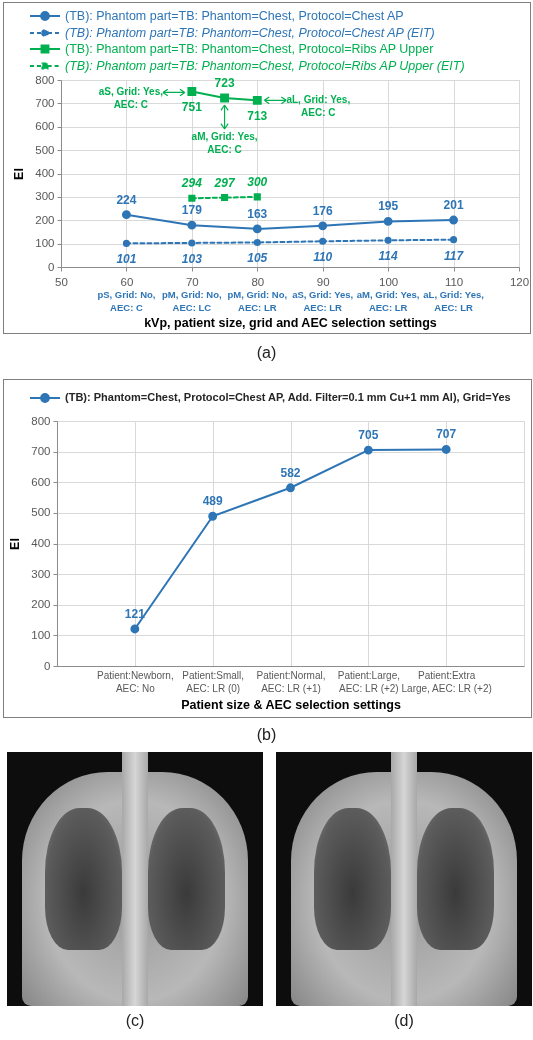  What do you see at coordinates (257, 116) in the screenshot?
I see `data-label: 713` at bounding box center [257, 116].